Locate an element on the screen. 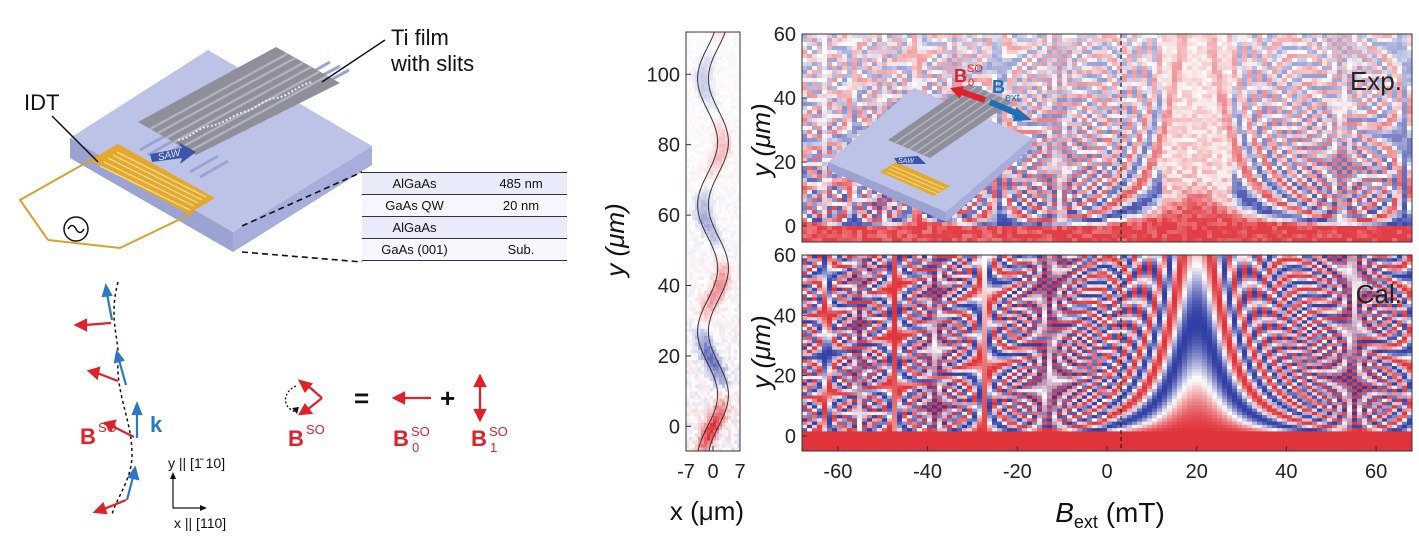 Image resolution: width=1419 pixels, height=548 pixels. exp-label: Exp. is located at coordinates (1376, 81).